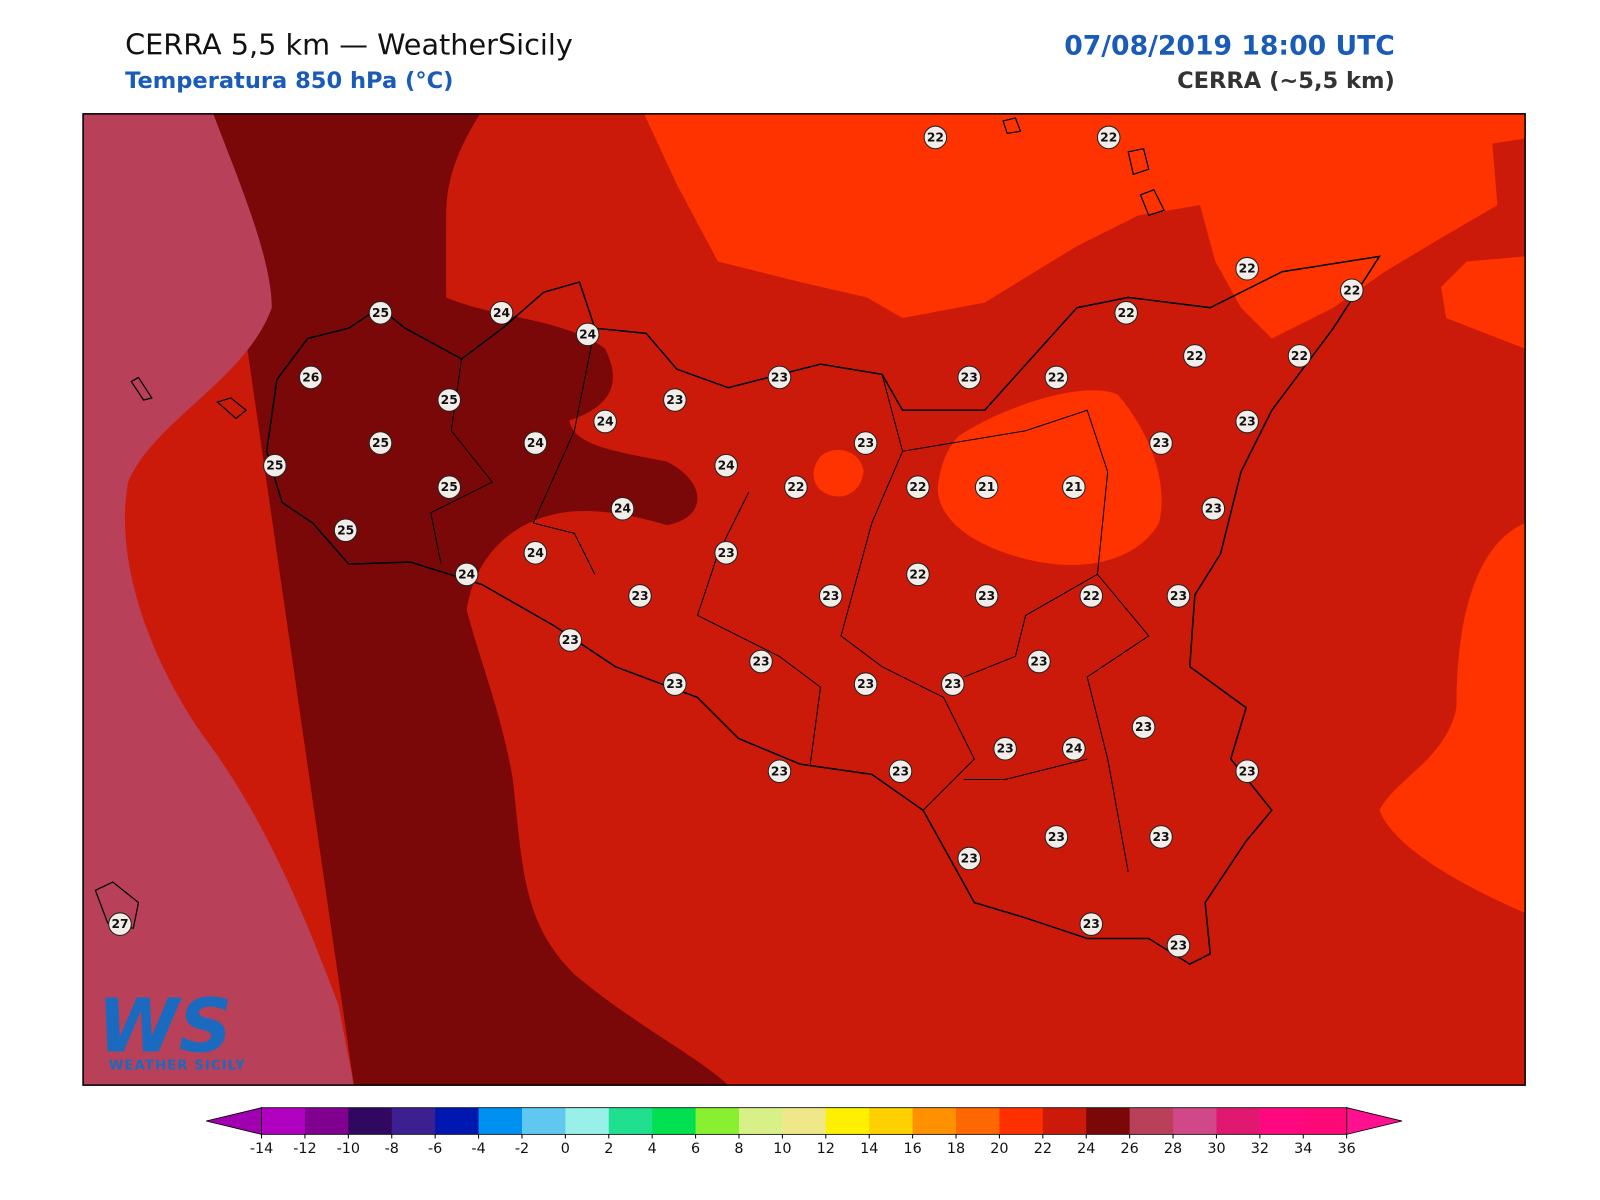  I want to click on logo: WS Weather Sicily, so click(171, 1028).